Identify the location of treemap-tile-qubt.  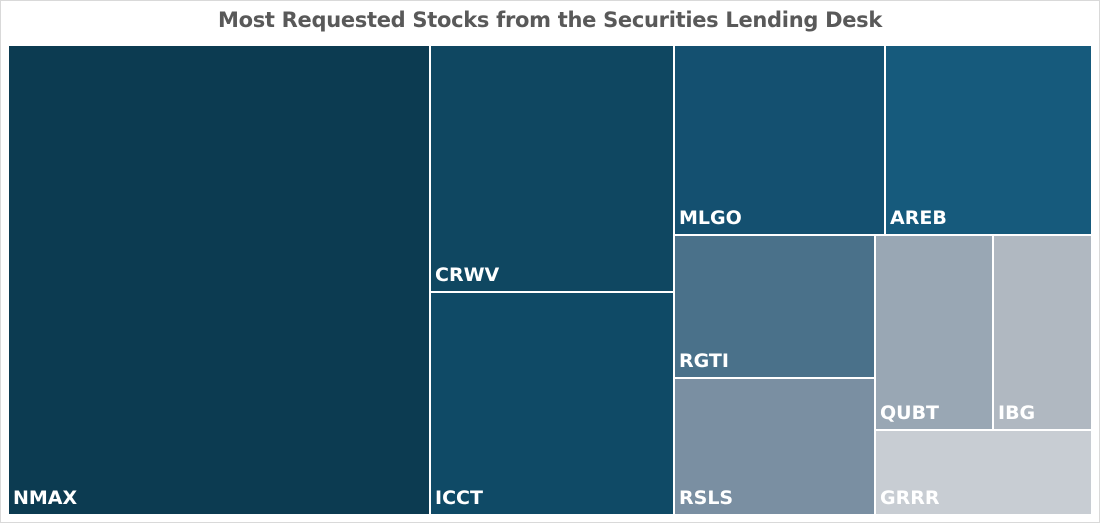
(934, 332).